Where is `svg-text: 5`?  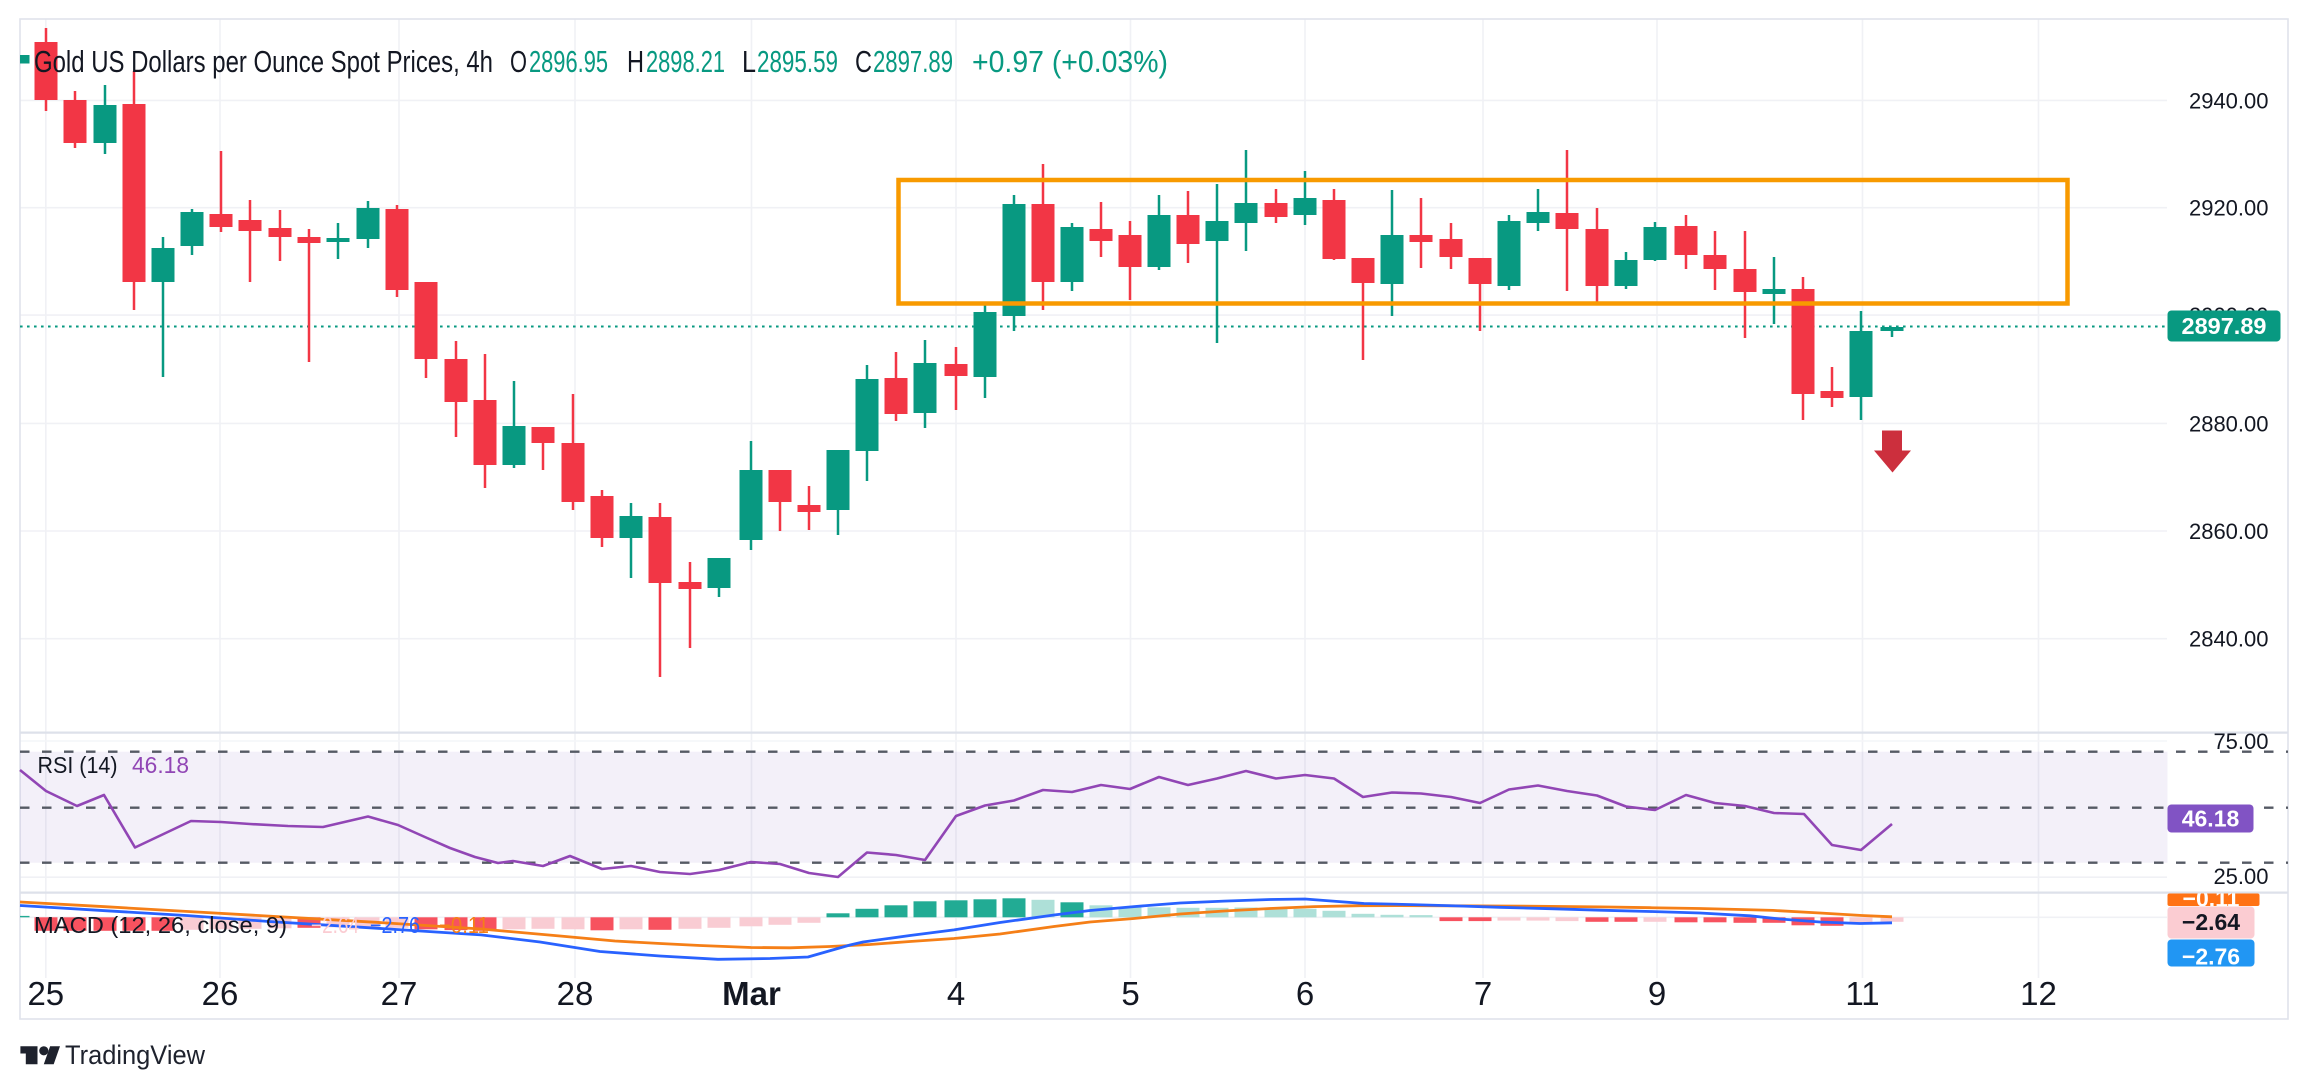
svg-text: 5 is located at coordinates (1130, 993).